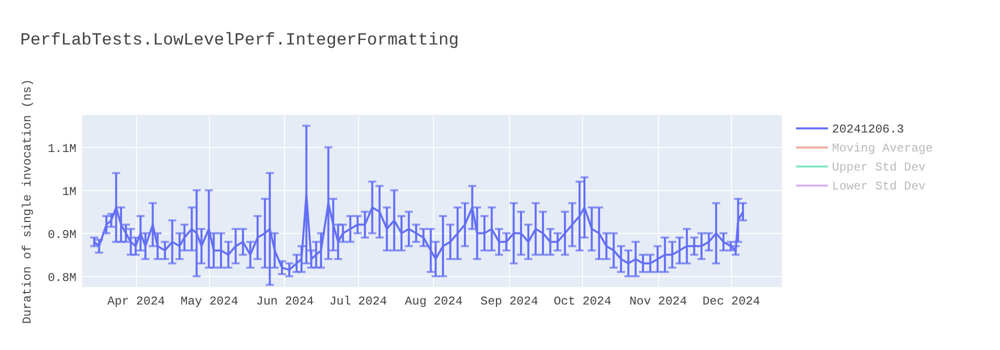 The image size is (1000, 350). What do you see at coordinates (868, 129) in the screenshot?
I see `legend-label: 20241206.3` at bounding box center [868, 129].